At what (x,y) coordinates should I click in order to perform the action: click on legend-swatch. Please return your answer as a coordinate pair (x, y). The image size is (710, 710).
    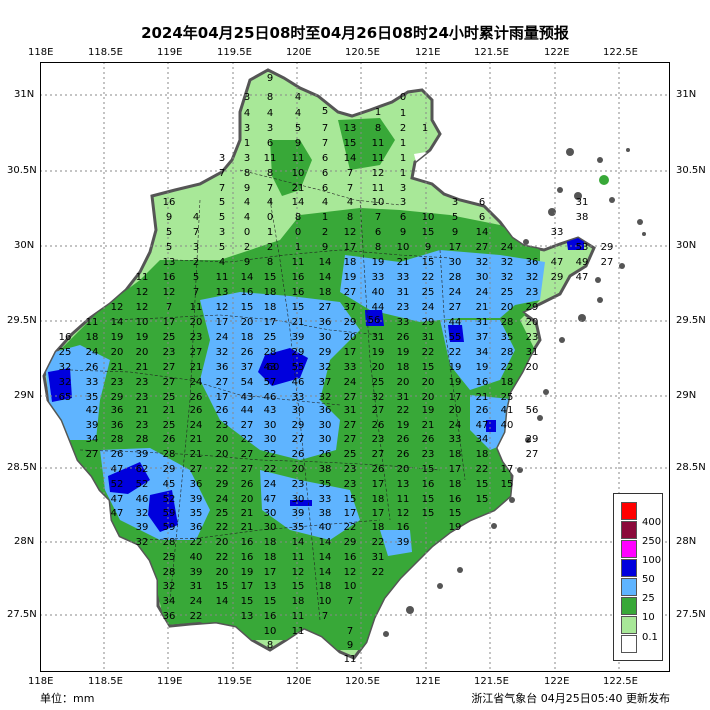
    Looking at the image, I should click on (629, 511).